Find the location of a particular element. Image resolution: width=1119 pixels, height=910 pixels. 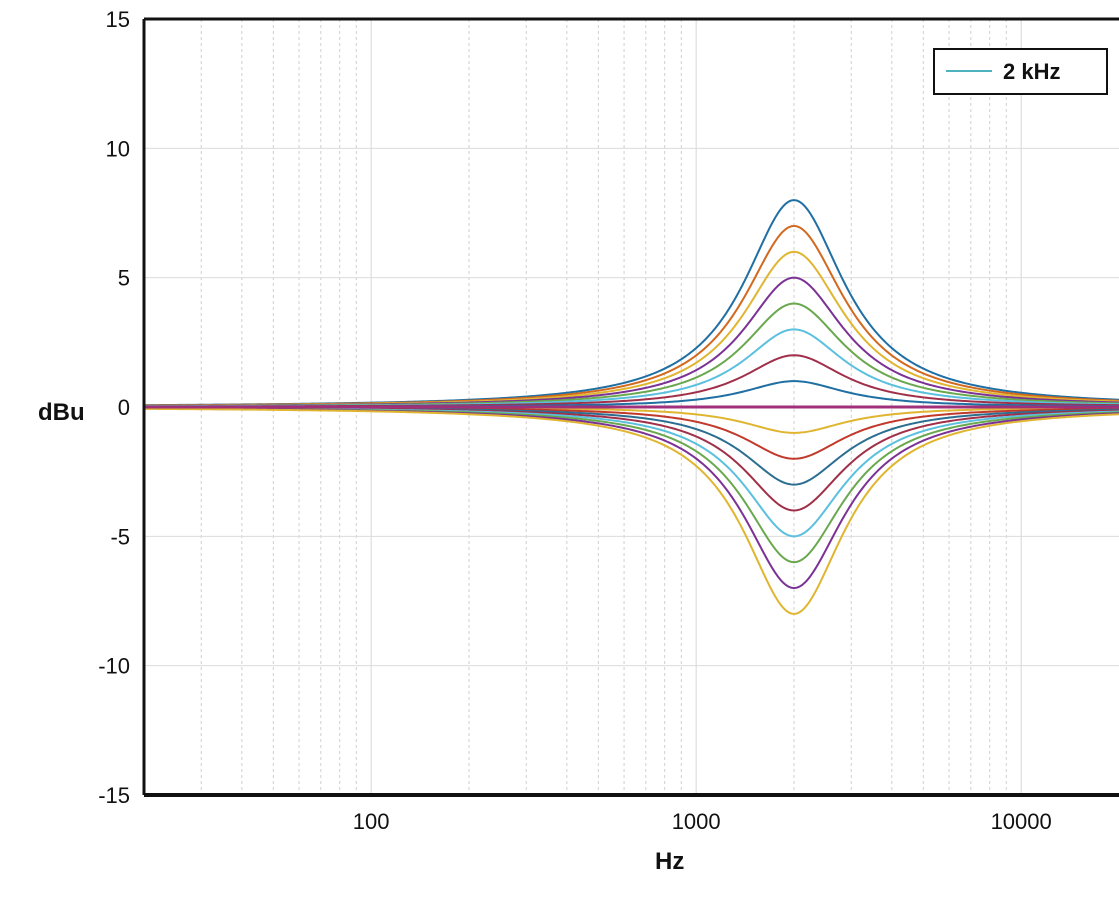

y-tick-label: 10 is located at coordinates (118, 148).